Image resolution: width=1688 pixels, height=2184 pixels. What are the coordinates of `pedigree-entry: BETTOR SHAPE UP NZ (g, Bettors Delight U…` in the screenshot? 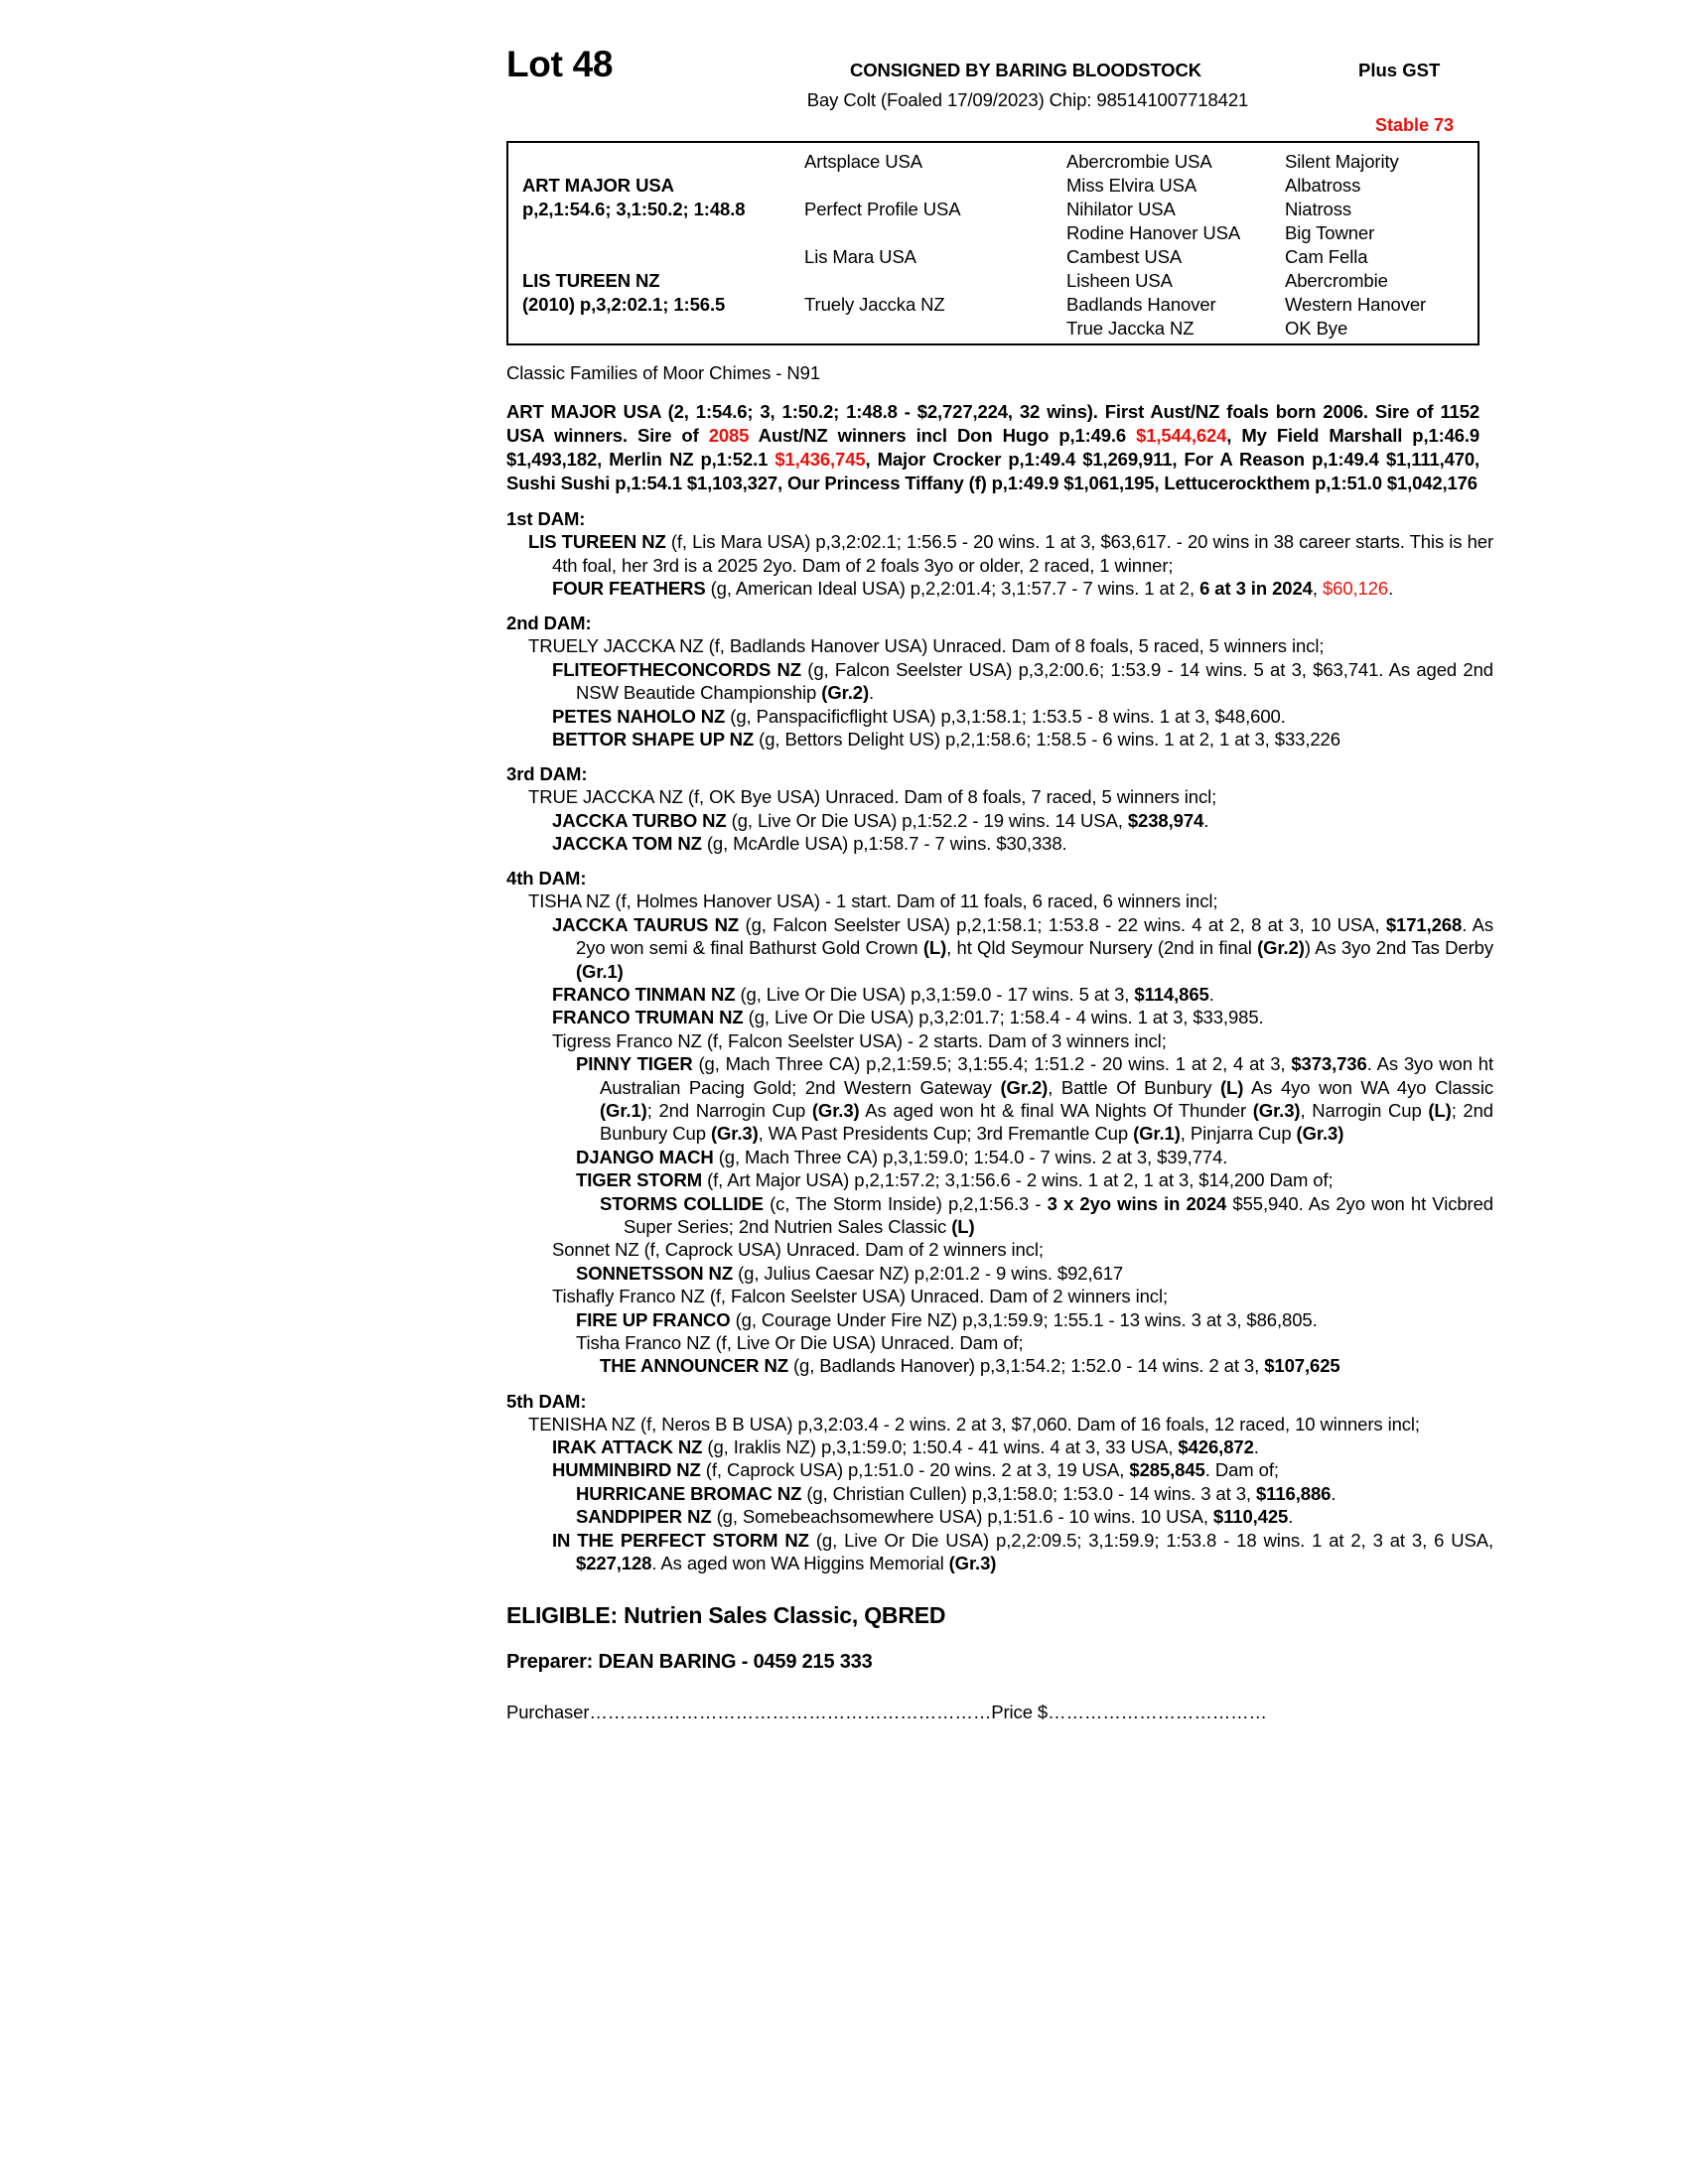 It's located at (1022, 739).